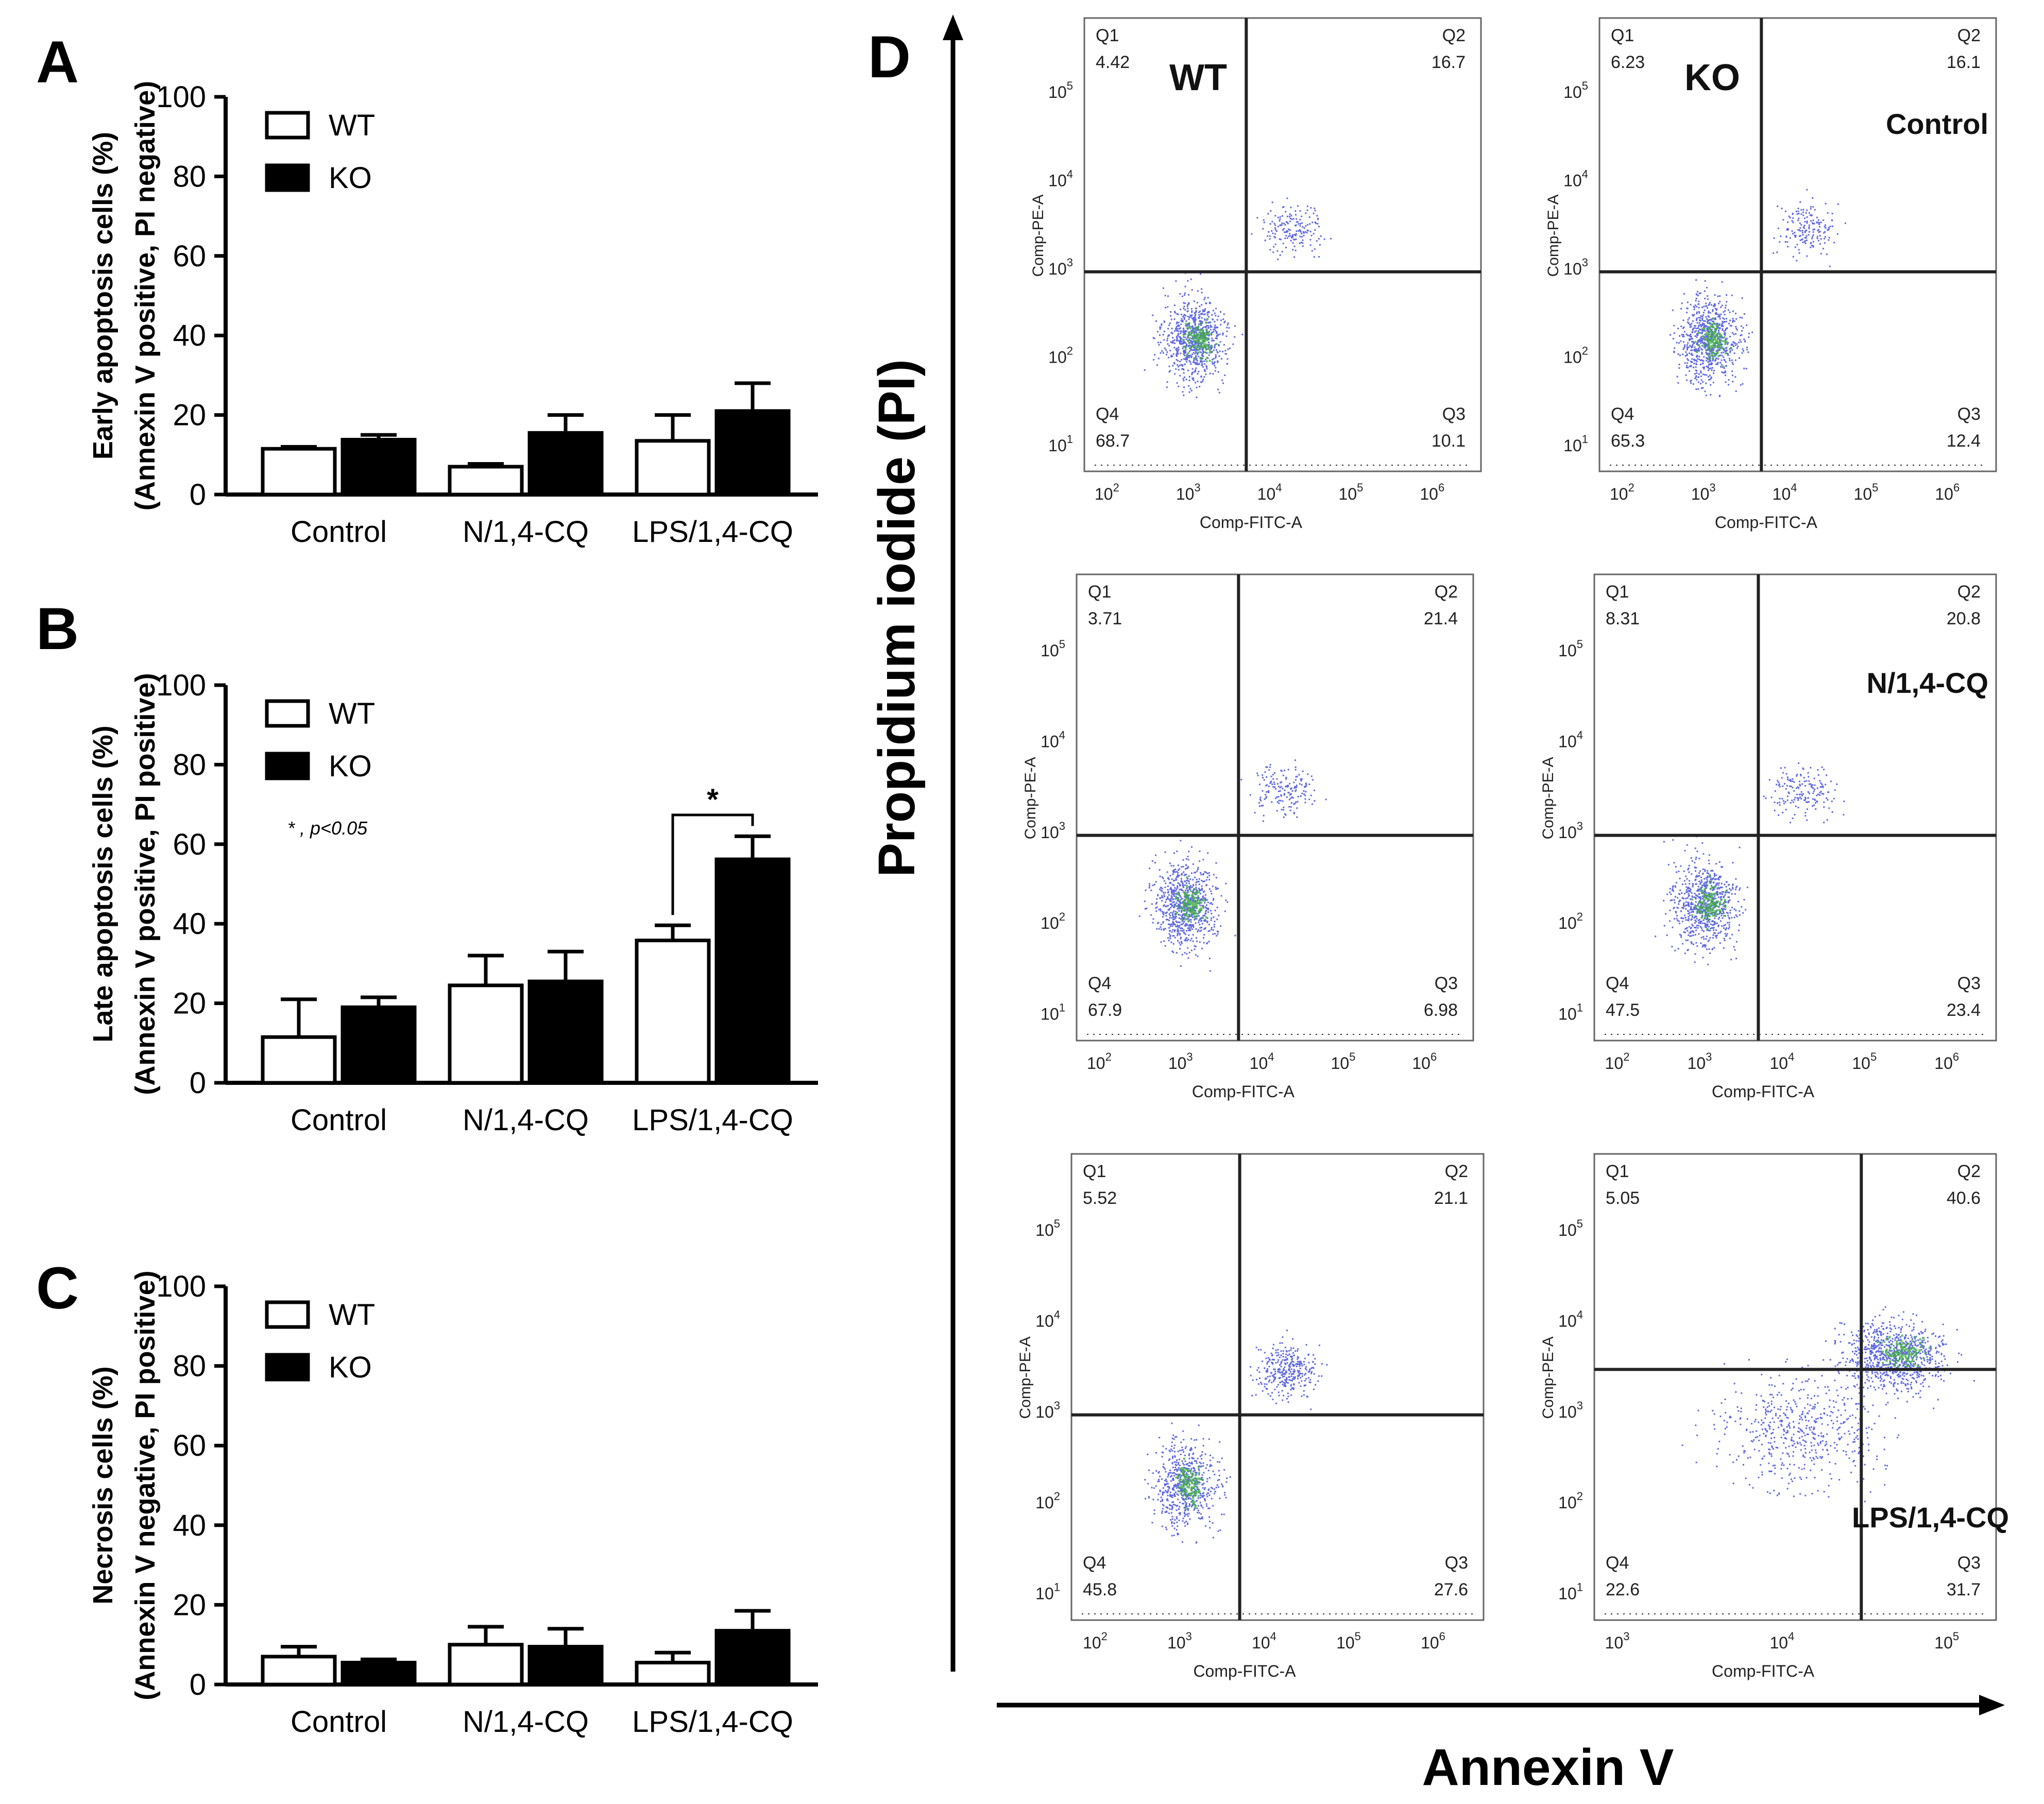  What do you see at coordinates (145, 295) in the screenshot?
I see `y-axis-subtitle: (Annexin V positive, PI negative)` at bounding box center [145, 295].